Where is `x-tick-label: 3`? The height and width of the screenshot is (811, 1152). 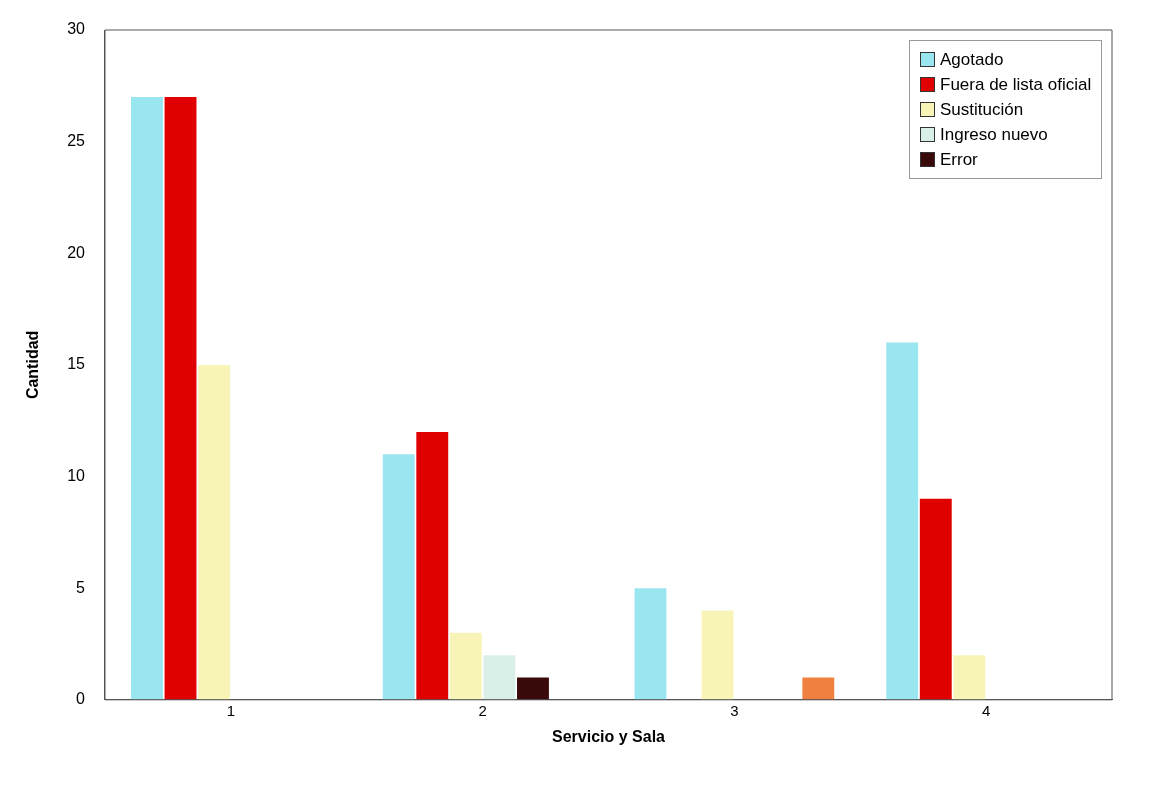
x-tick-label: 3 is located at coordinates (734, 710).